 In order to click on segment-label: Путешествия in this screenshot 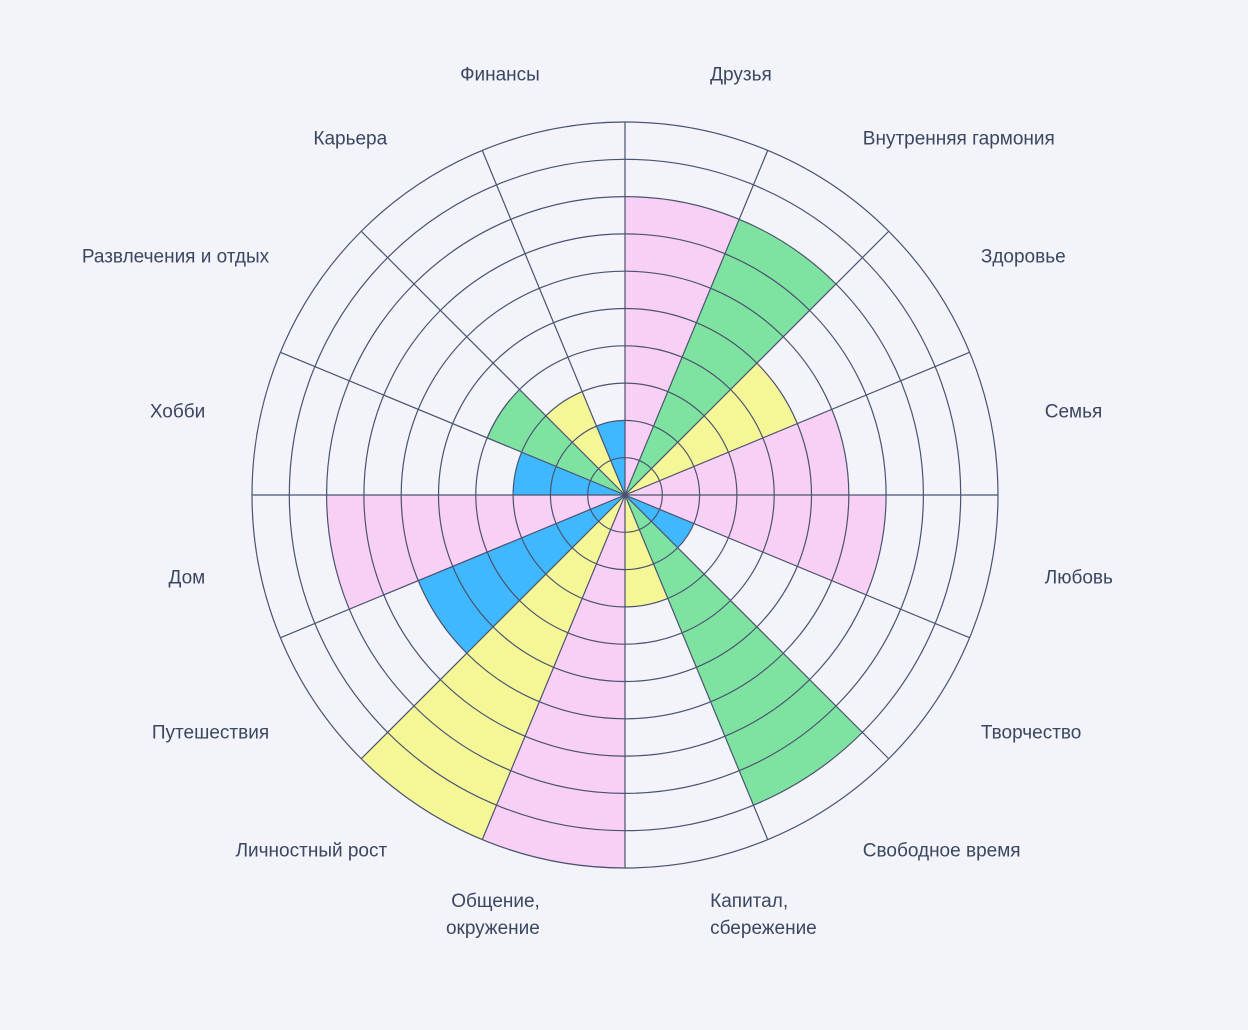, I will do `click(210, 733)`.